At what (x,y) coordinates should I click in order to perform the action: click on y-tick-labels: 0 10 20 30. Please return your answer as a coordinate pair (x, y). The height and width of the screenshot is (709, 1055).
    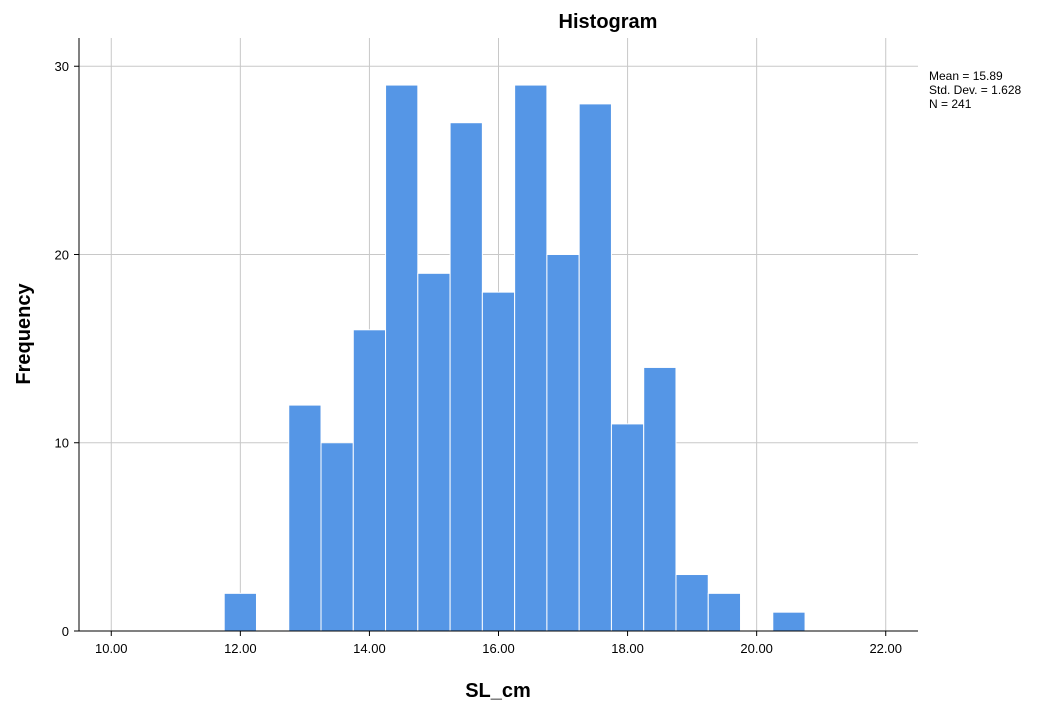
    Looking at the image, I should click on (67, 349).